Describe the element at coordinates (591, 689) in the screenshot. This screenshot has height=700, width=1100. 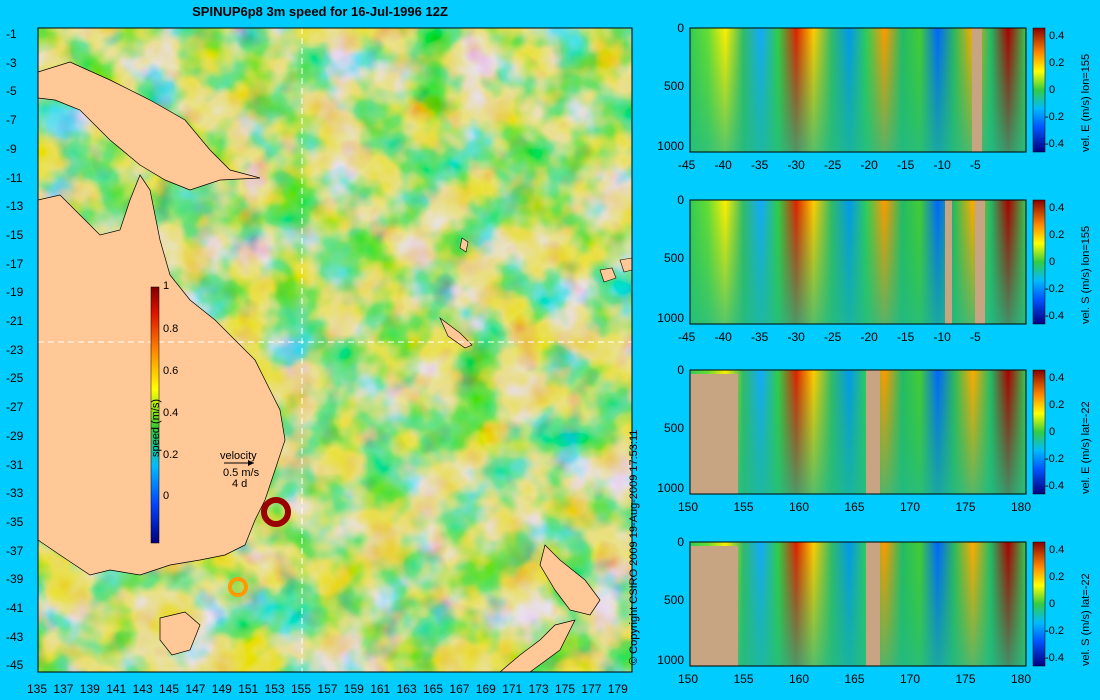
I see `map-x-tick: 177` at that location.